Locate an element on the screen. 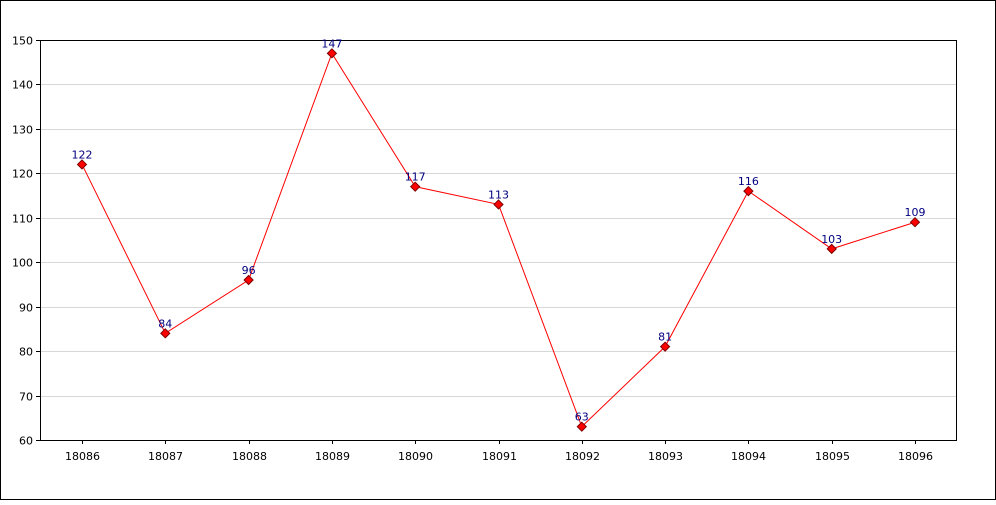 This screenshot has height=505, width=996. x-tick-label: 18091 is located at coordinates (499, 456).